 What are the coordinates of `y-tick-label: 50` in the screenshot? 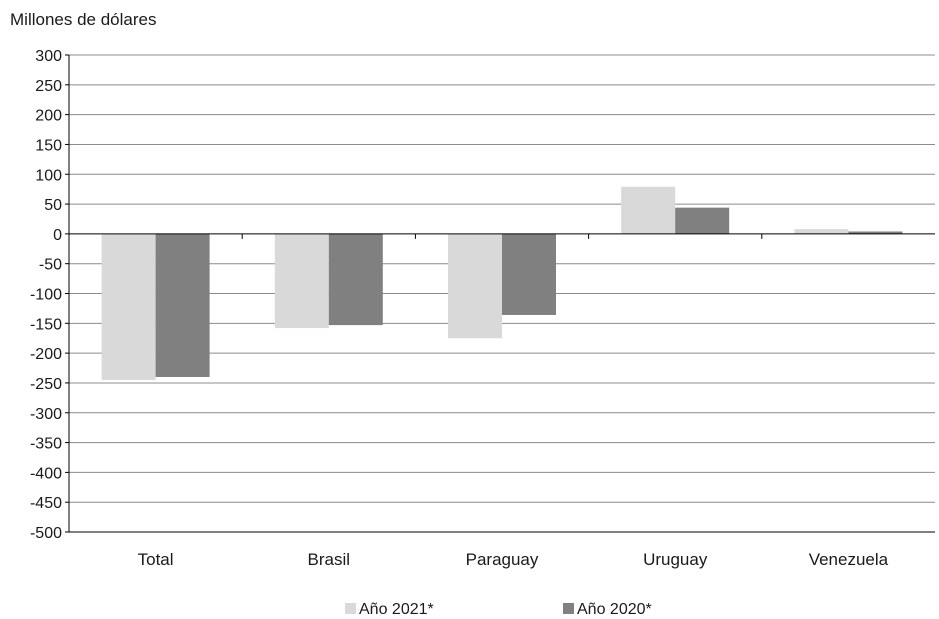 It's located at (53, 205).